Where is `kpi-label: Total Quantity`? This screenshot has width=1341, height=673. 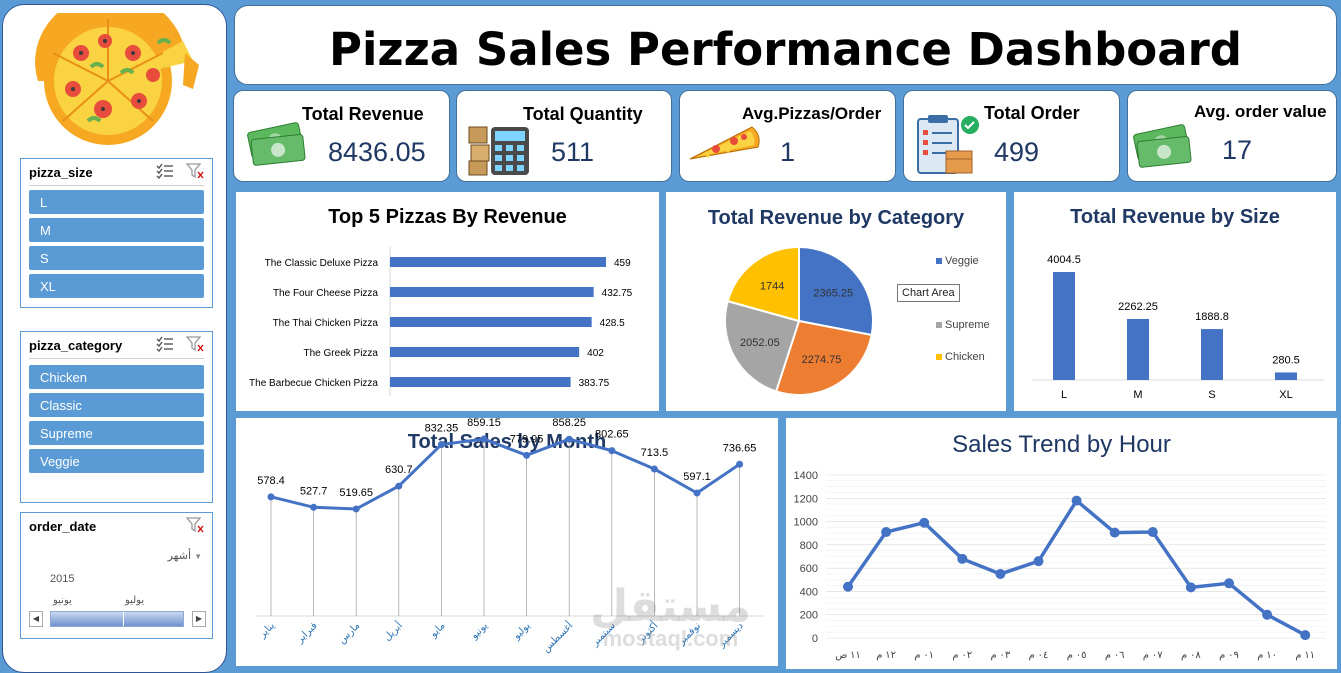 kpi-label: Total Quantity is located at coordinates (583, 114).